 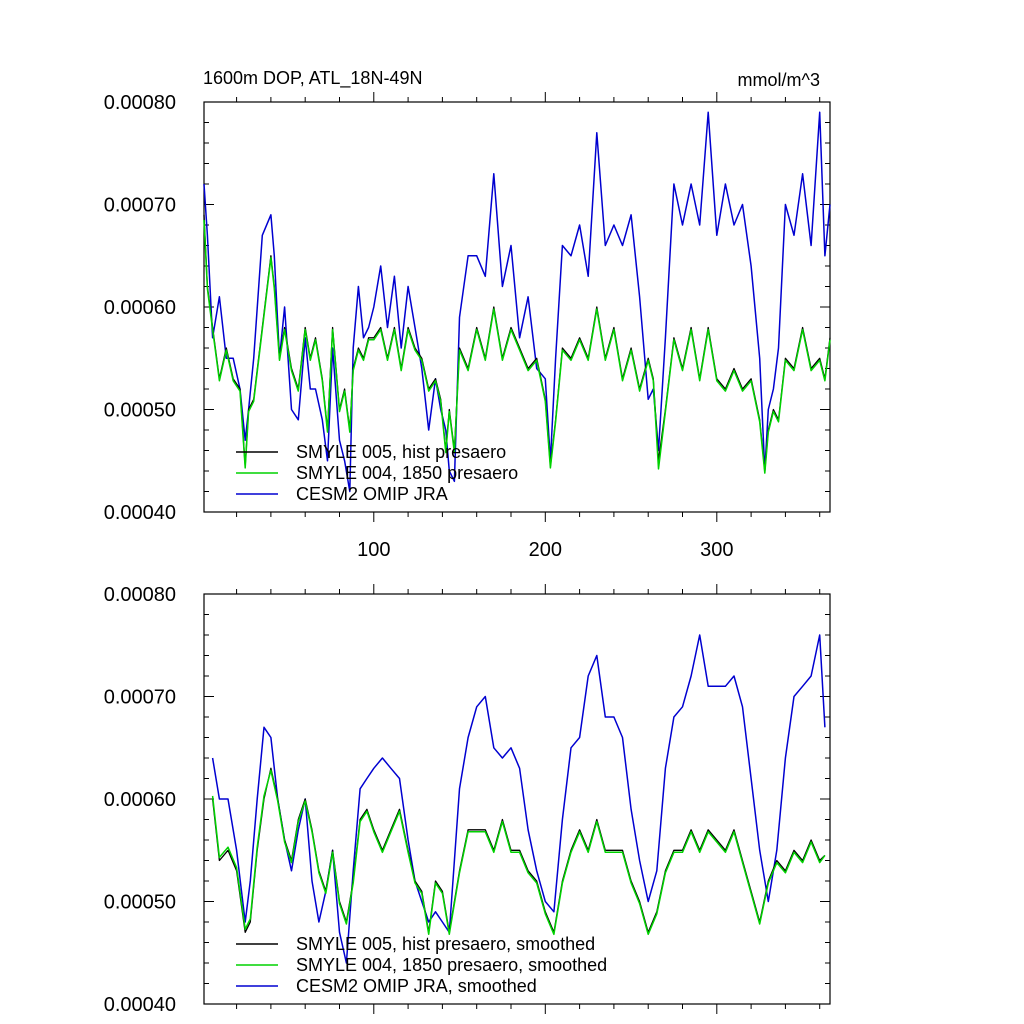 I want to click on legend-label: SMYLE 004, 1850 presaero, smoothed, so click(x=451, y=965).